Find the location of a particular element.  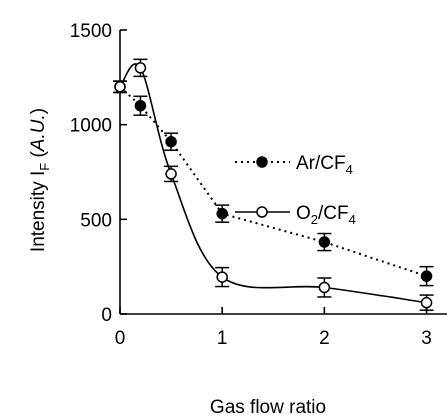

x-tick-label-3: 3 is located at coordinates (426, 338).